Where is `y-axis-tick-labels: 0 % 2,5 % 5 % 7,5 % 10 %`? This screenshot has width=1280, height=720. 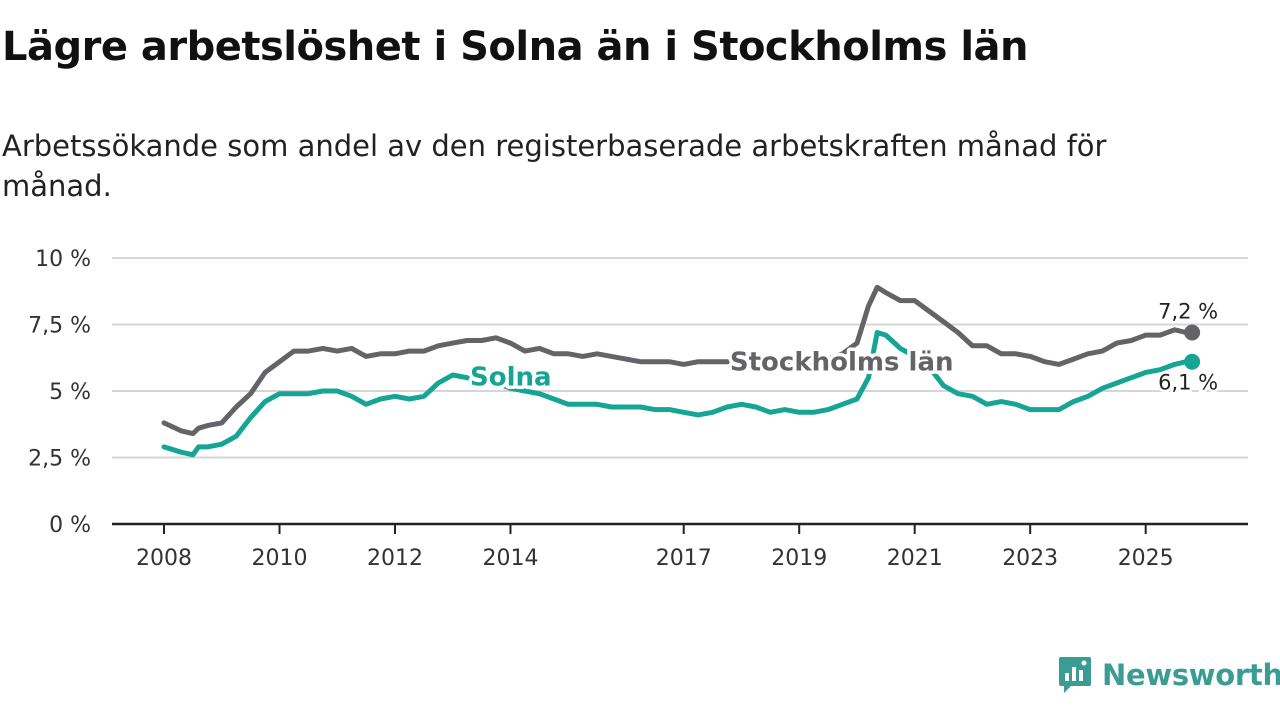 y-axis-tick-labels: 0 % 2,5 % 5 % 7,5 % 10 % is located at coordinates (59, 392).